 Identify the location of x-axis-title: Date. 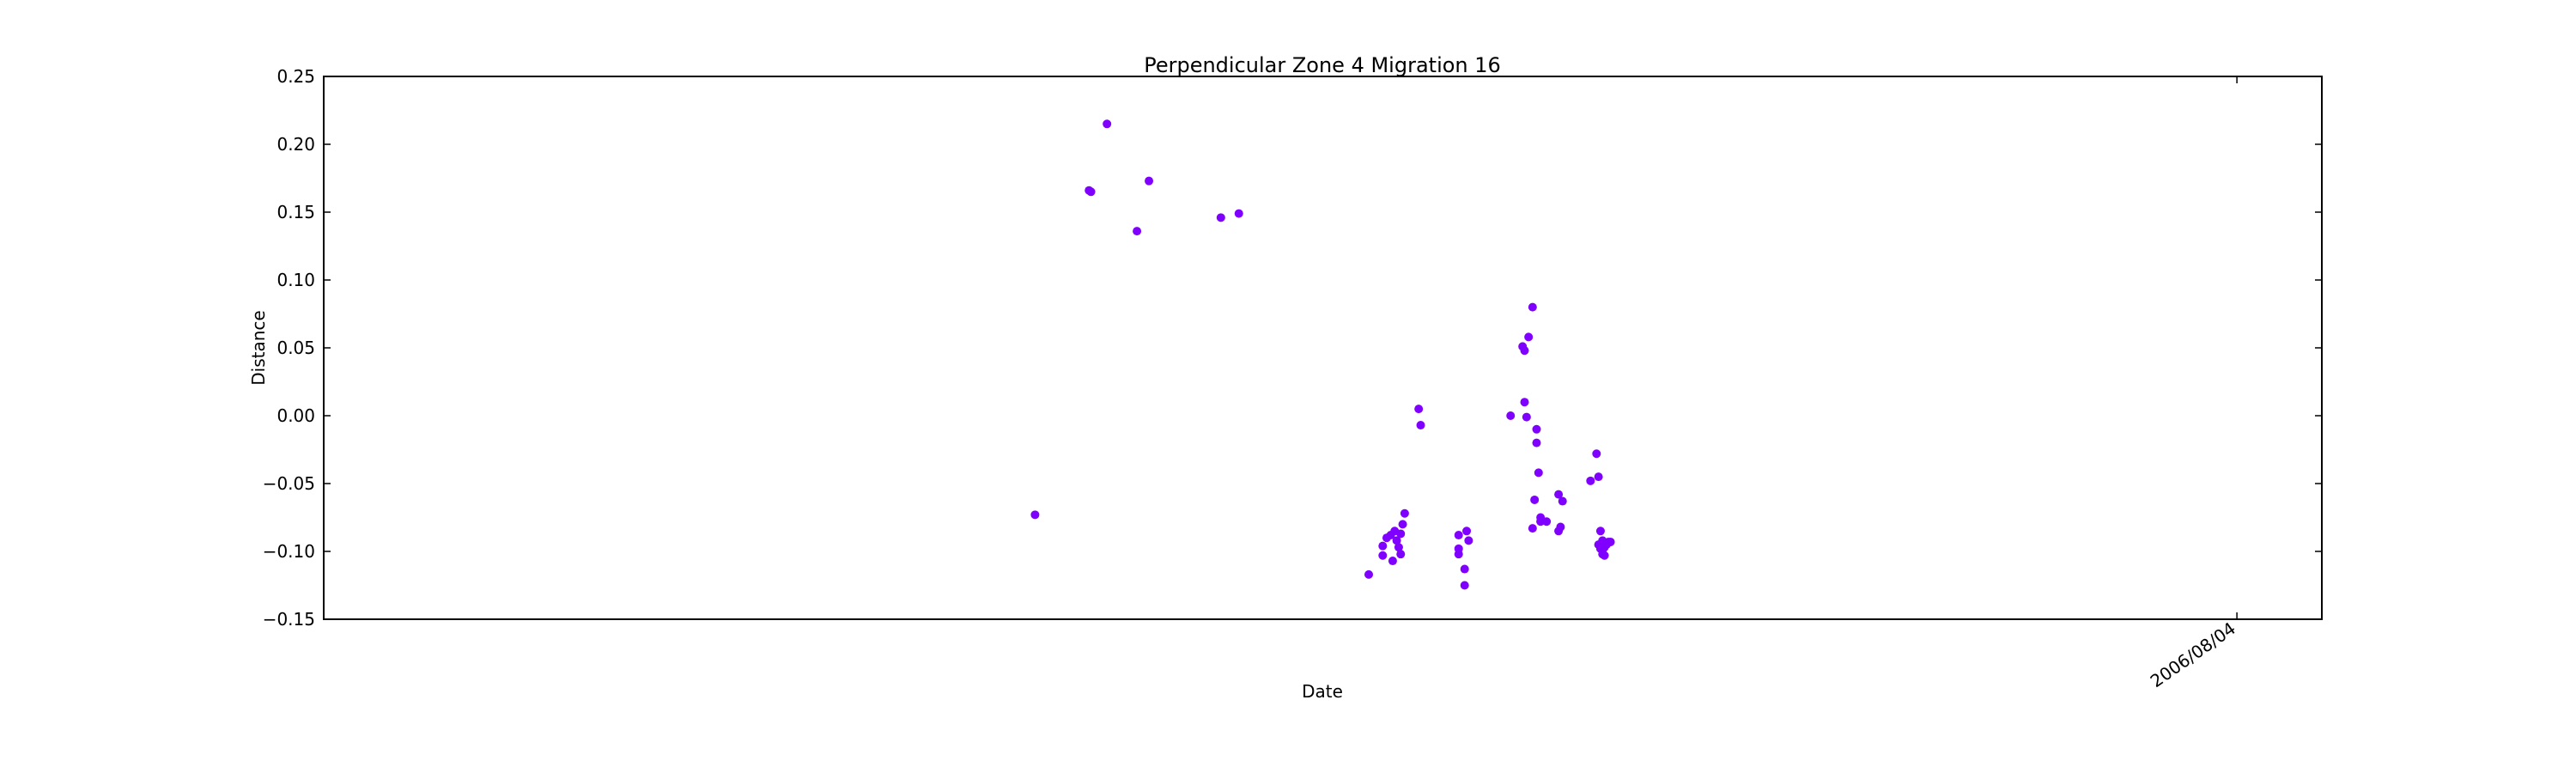
(1323, 691).